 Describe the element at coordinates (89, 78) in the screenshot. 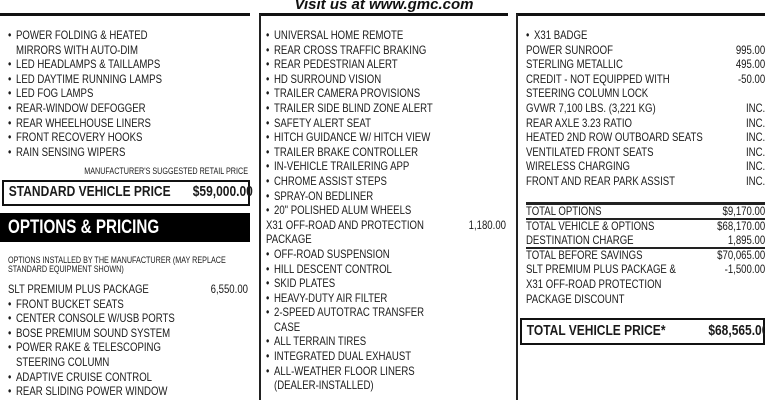

I see `item-label: LED DAYTIME RUNNING LAMPS` at that location.